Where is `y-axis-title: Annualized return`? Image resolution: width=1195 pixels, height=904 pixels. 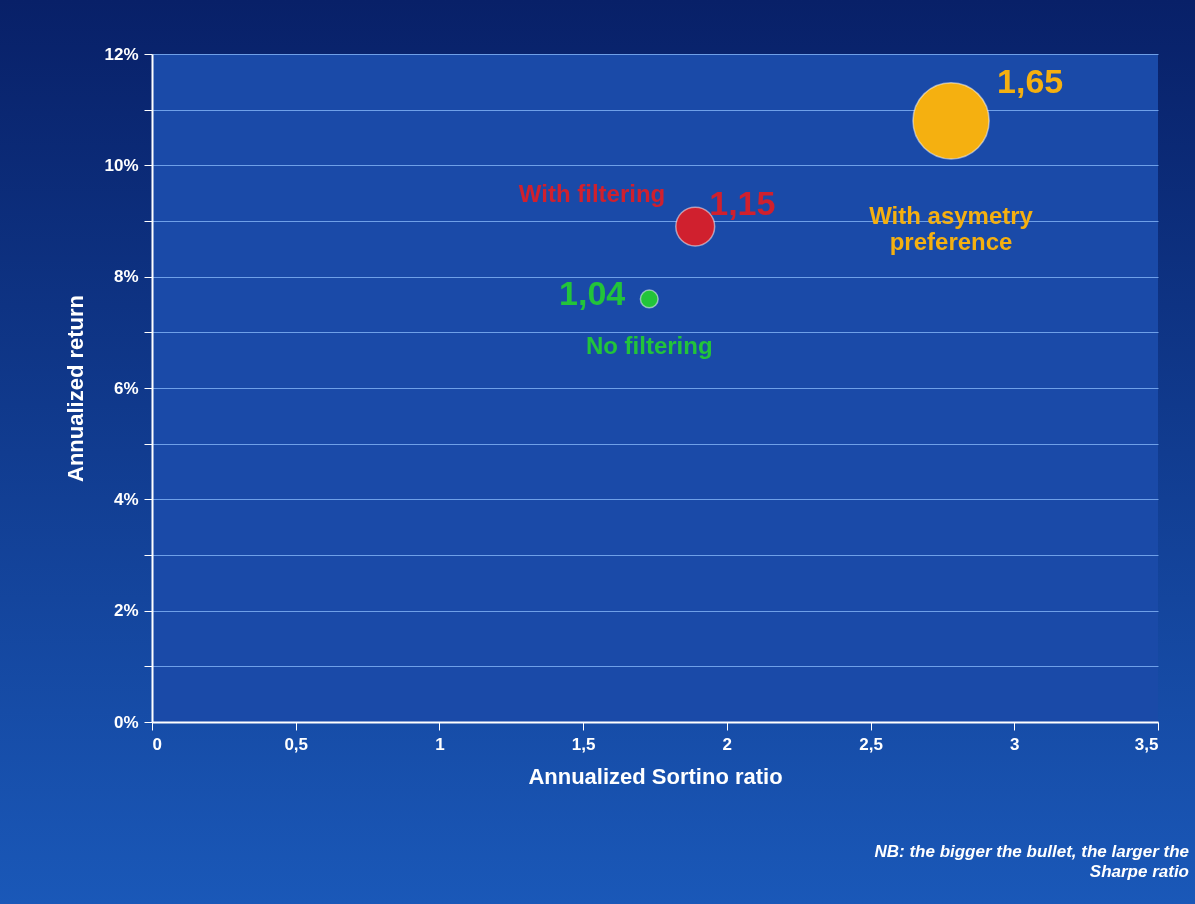
y-axis-title: Annualized return is located at coordinates (76, 388).